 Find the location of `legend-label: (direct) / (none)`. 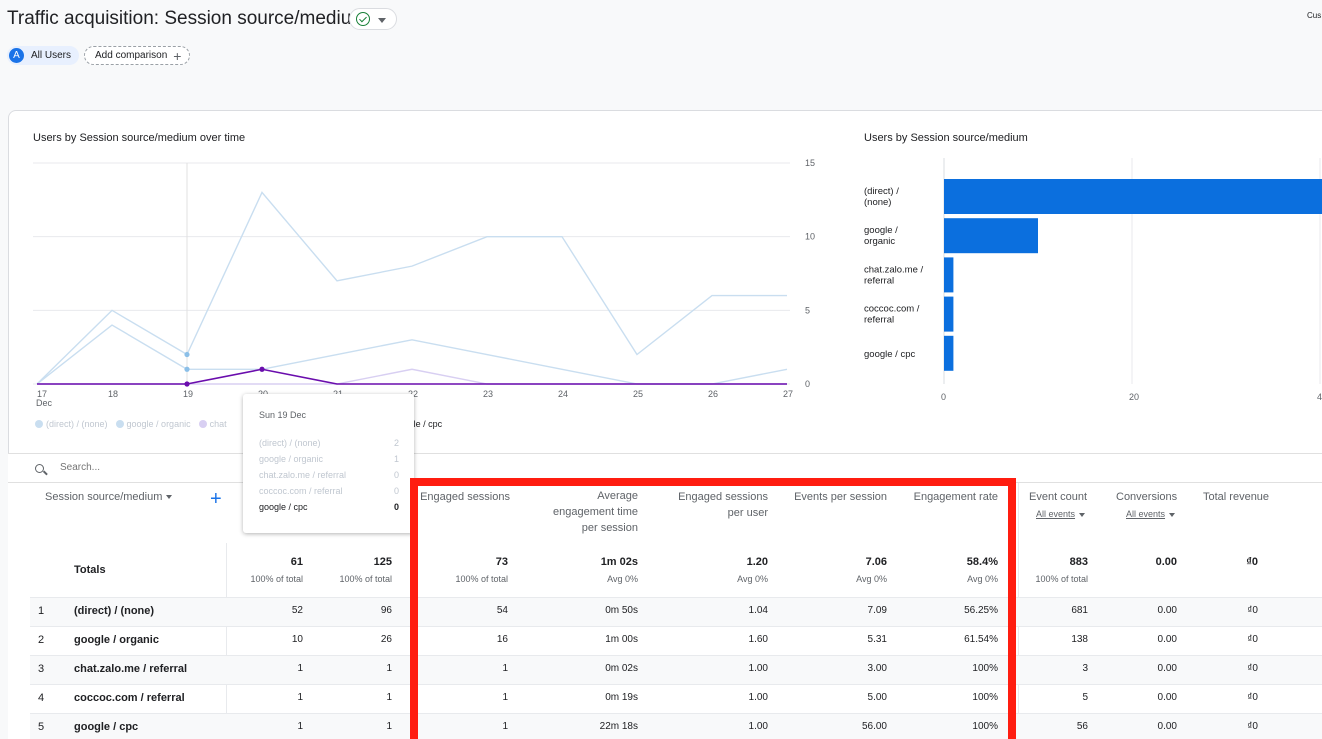

legend-label: (direct) / (none) is located at coordinates (77, 424).